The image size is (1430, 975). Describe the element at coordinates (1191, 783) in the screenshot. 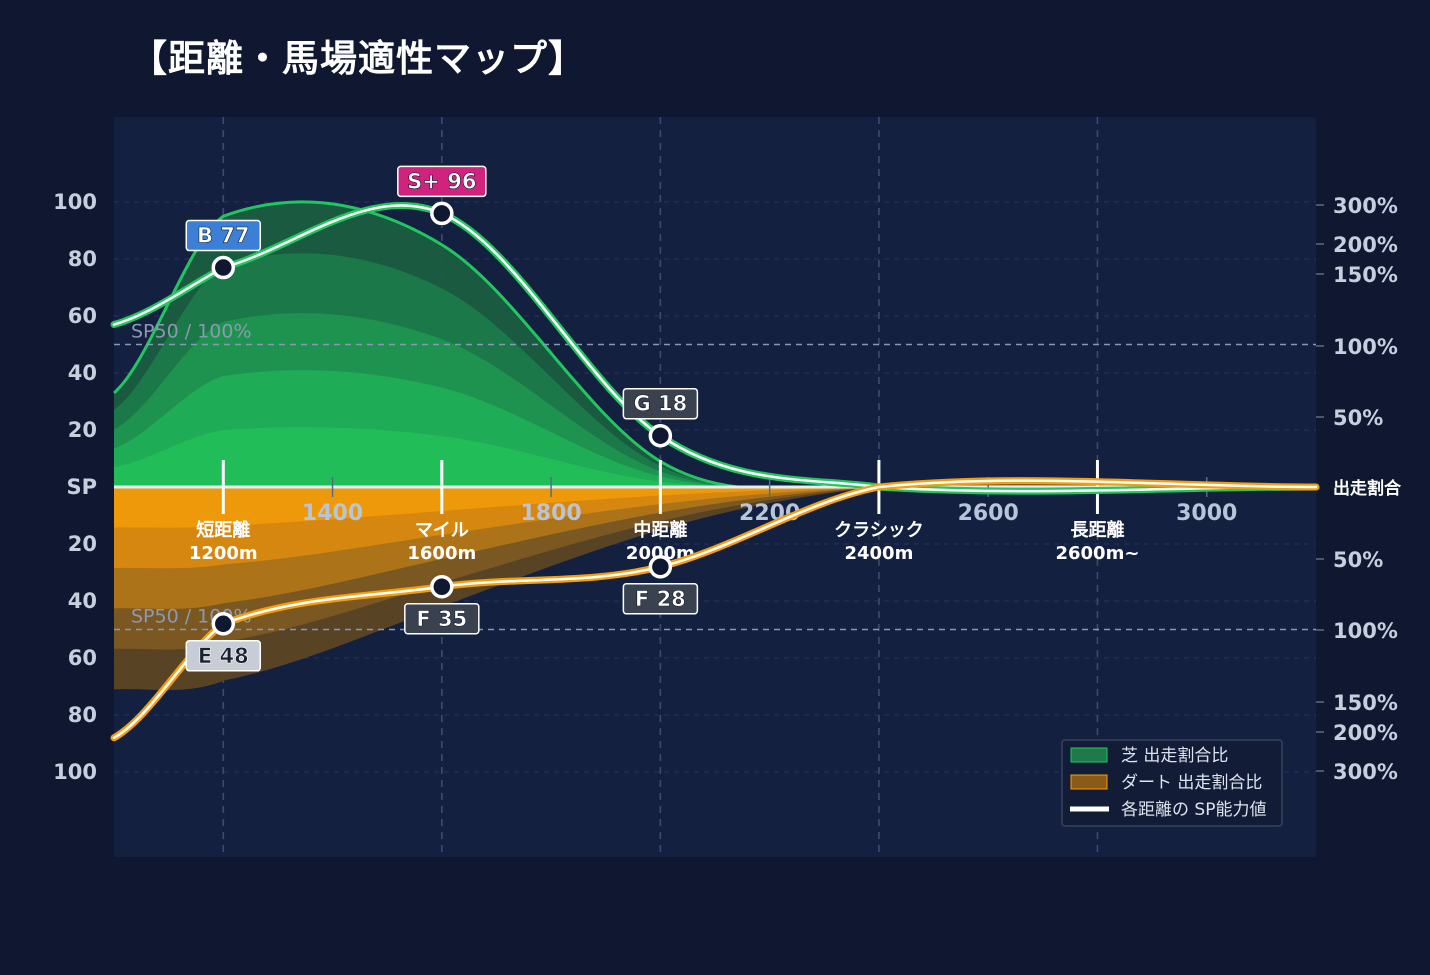

I see `legend-label: ダート 出走割合比` at that location.